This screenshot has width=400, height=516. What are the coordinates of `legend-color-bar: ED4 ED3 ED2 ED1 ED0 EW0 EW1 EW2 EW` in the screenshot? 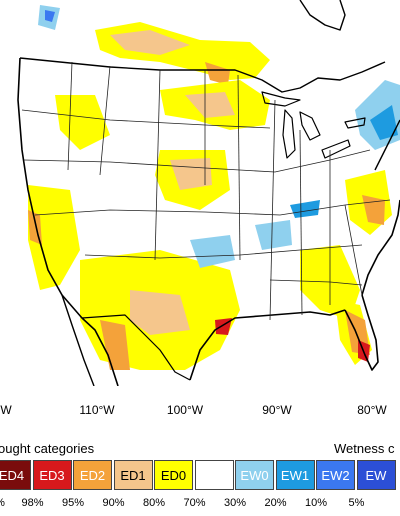 It's located at (198, 475).